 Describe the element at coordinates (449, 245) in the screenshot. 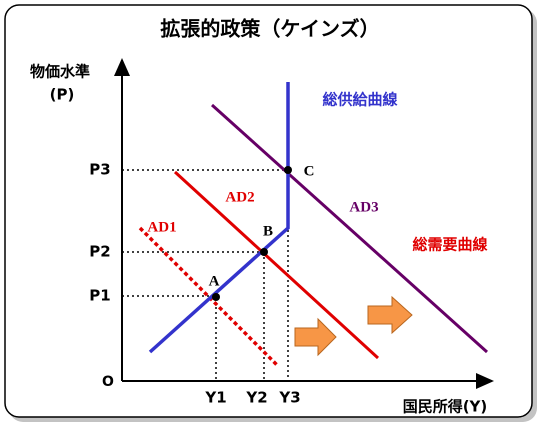

I see `demand-label: 総需要曲線` at that location.